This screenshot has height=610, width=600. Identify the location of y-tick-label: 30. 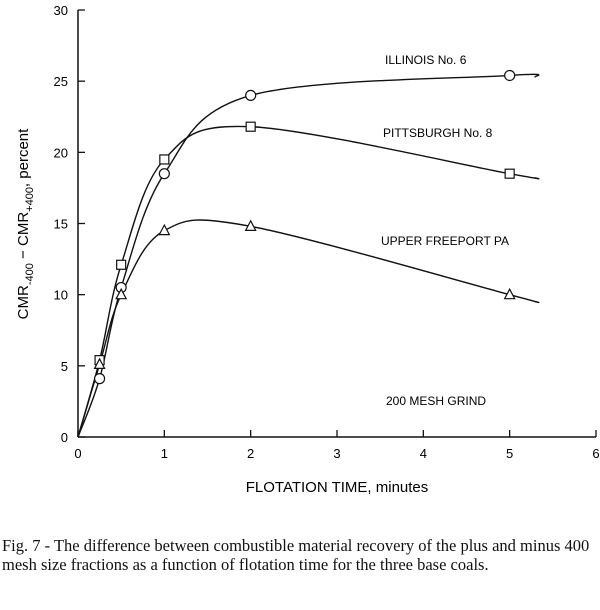
(61, 10).